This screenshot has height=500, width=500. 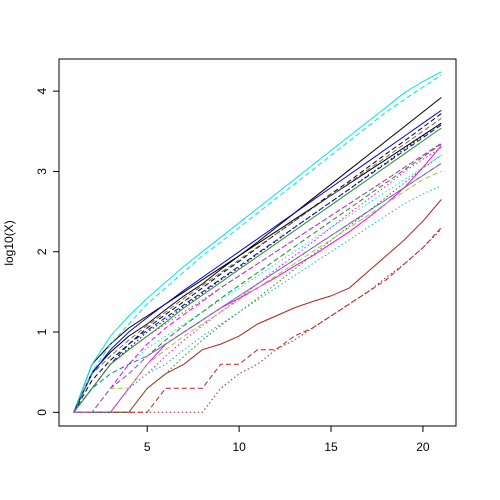 I want to click on x-tick-label: 20, so click(x=423, y=447).